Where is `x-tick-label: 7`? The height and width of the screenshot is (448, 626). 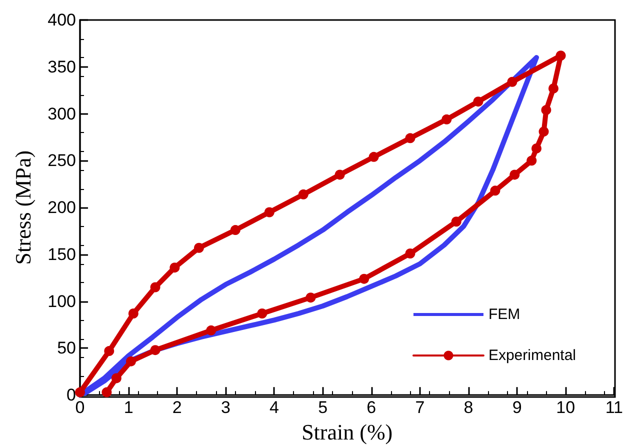 x-tick-label: 7 is located at coordinates (420, 408).